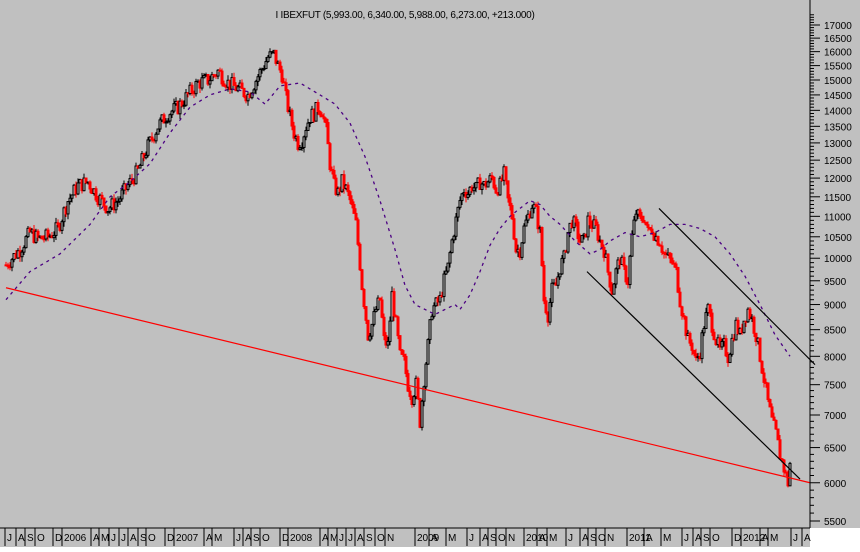 This screenshot has height=552, width=860. I want to click on x-axis-background, so click(405, 537).